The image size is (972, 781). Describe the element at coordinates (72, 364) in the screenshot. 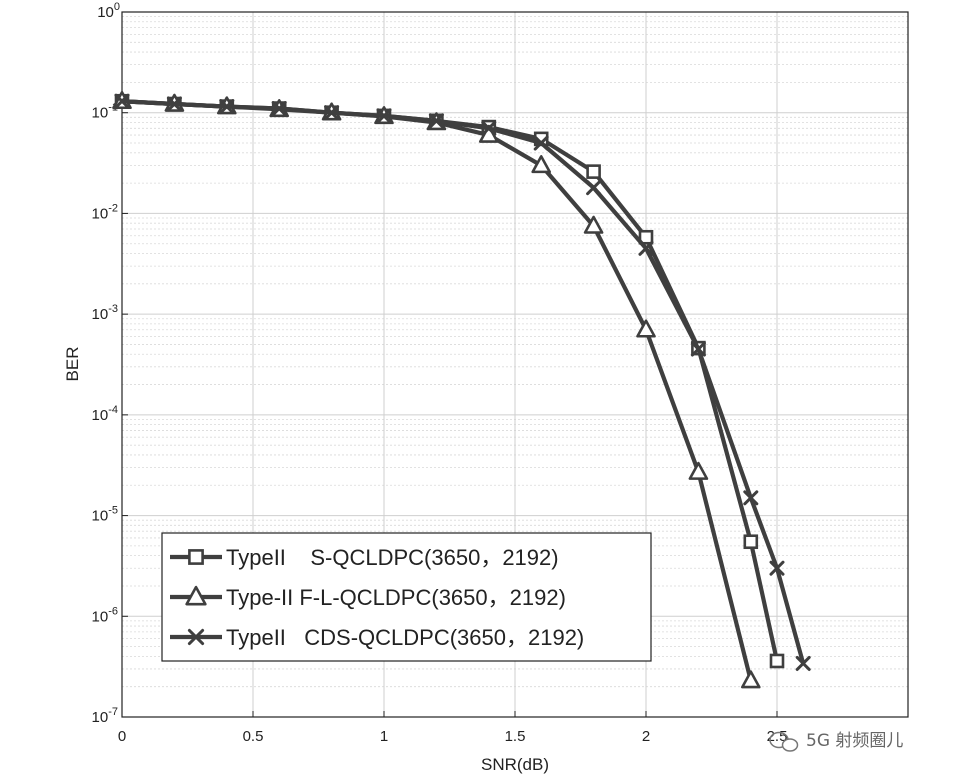

I see `y-axis-label: BER` at that location.